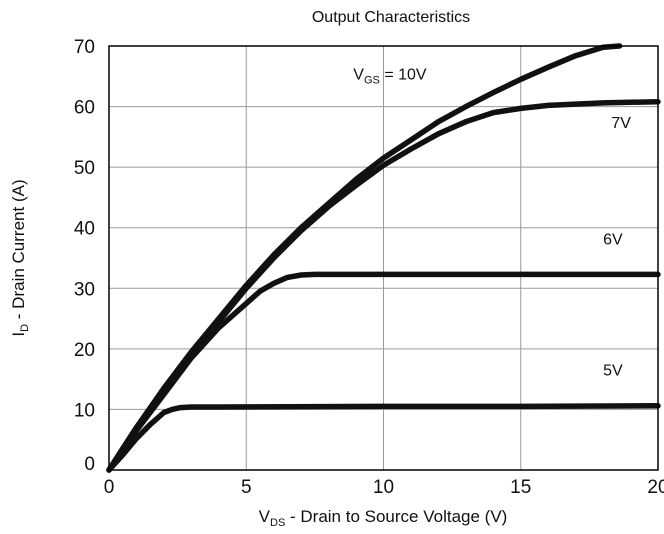 The image size is (664, 534). Describe the element at coordinates (655, 487) in the screenshot. I see `x-tick-label: 20` at that location.